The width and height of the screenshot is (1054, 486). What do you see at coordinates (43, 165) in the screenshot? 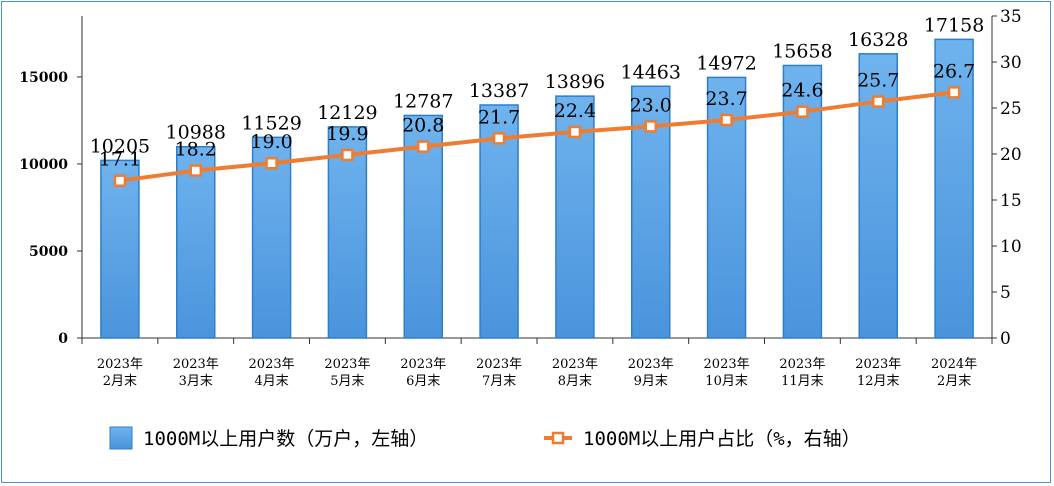
I see `y-left-tick-label: 10000` at bounding box center [43, 165].